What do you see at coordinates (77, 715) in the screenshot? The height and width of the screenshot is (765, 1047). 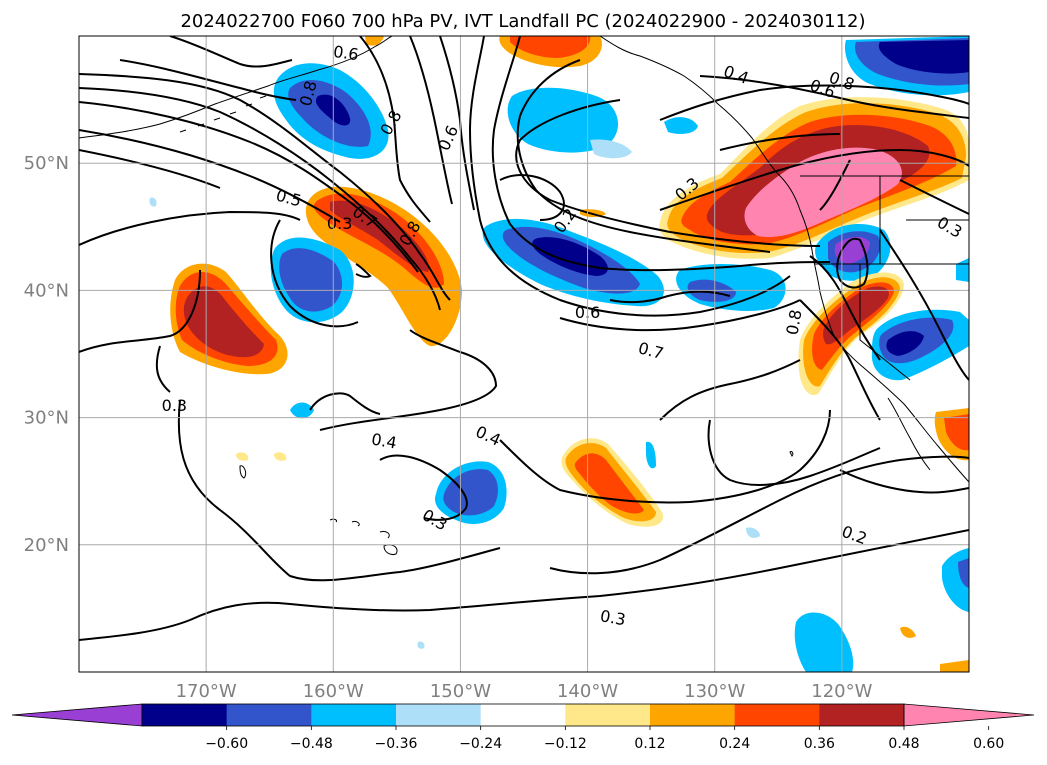 I see `colorbar-extend-low` at bounding box center [77, 715].